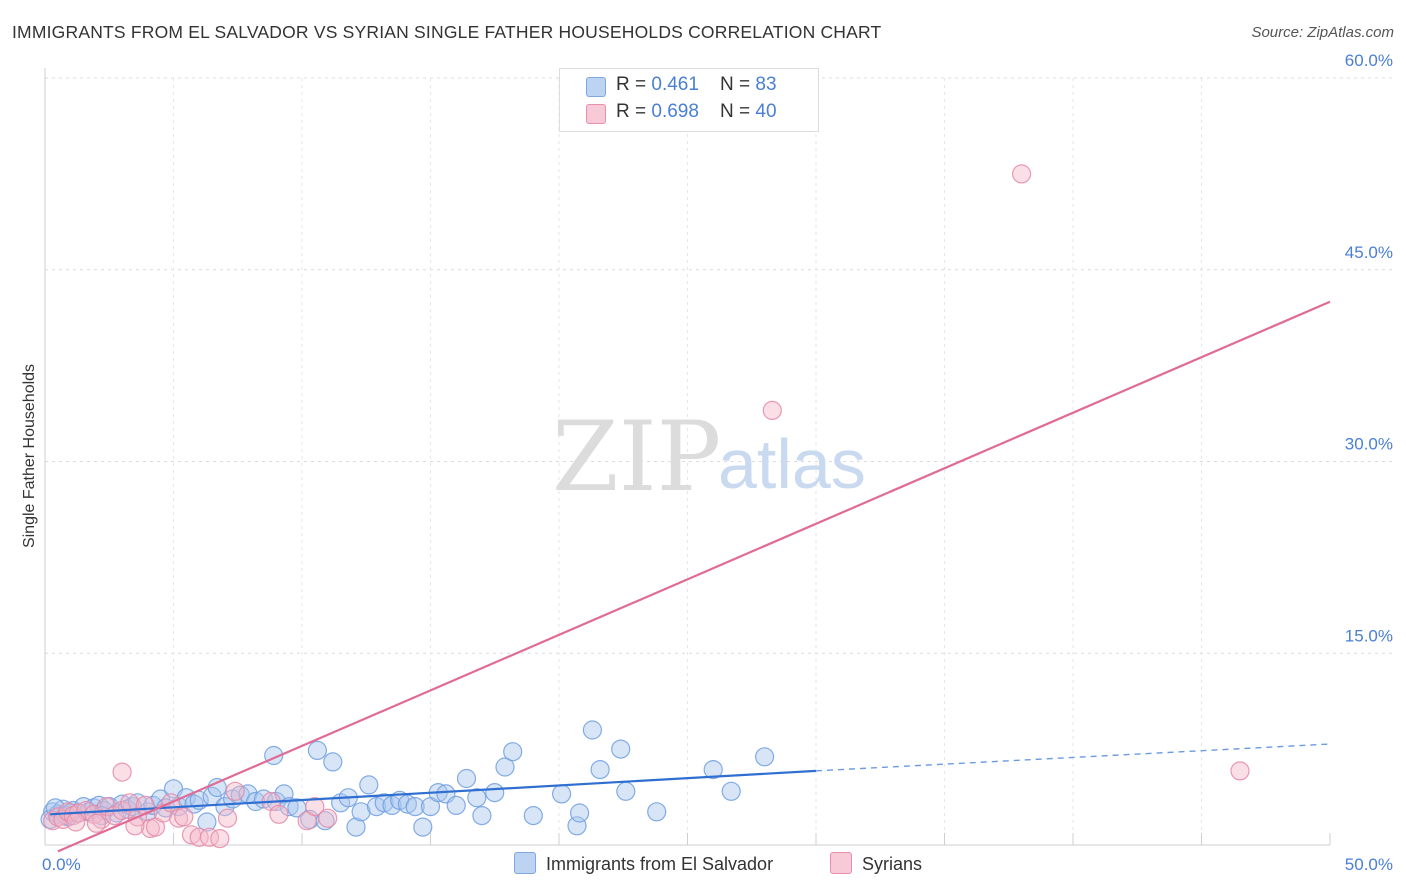 This screenshot has height=892, width=1406. I want to click on bottom-legend-el-salvador: Immigrants from El Salvador, so click(643, 863).